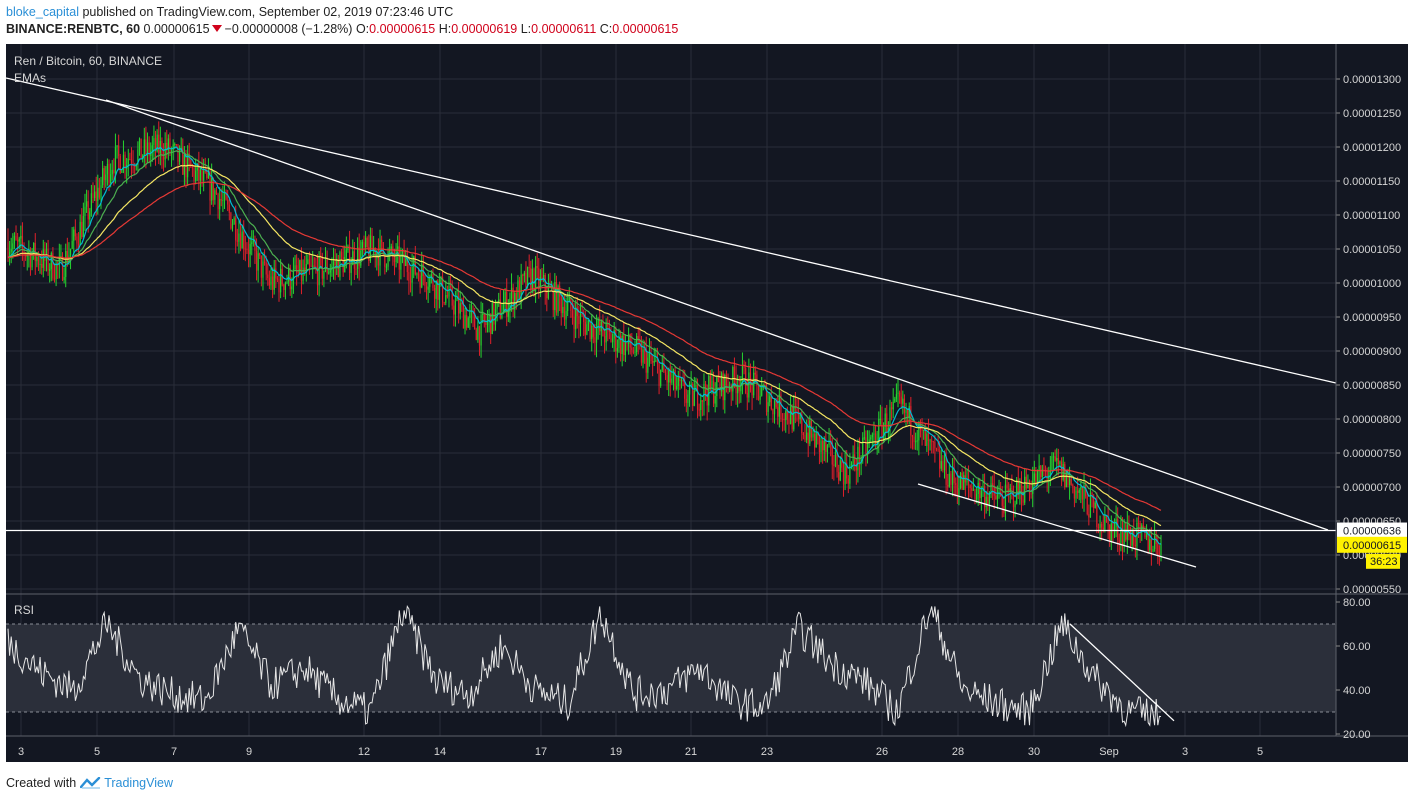 This screenshot has width=1414, height=801. Describe the element at coordinates (42, 12) in the screenshot. I see `author-username: bloke_capital` at that location.